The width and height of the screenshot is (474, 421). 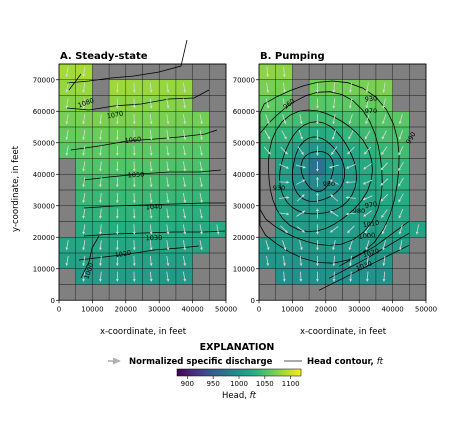 What do you see at coordinates (59, 309) in the screenshot?
I see `x-tick-label: 0` at bounding box center [59, 309].